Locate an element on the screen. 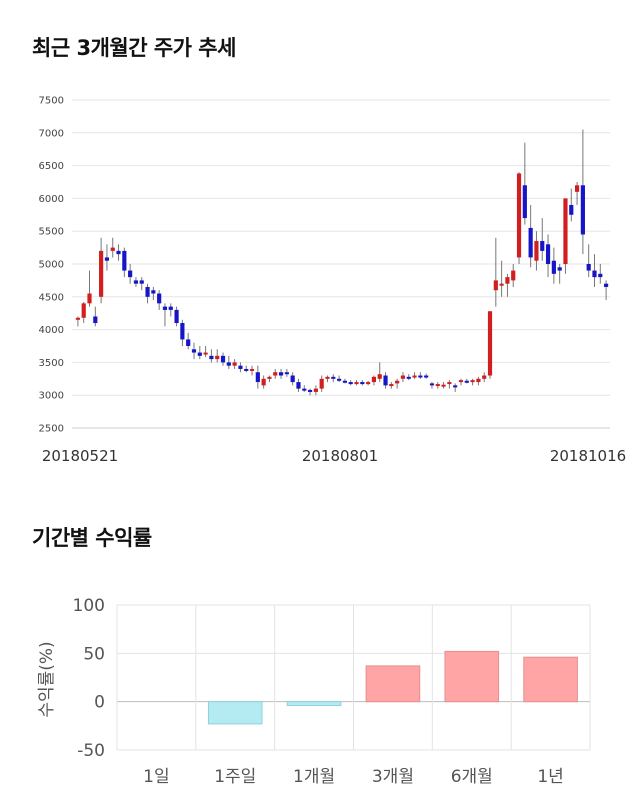 This screenshot has width=640, height=810. x-tick-label: 20180521 is located at coordinates (80, 456).